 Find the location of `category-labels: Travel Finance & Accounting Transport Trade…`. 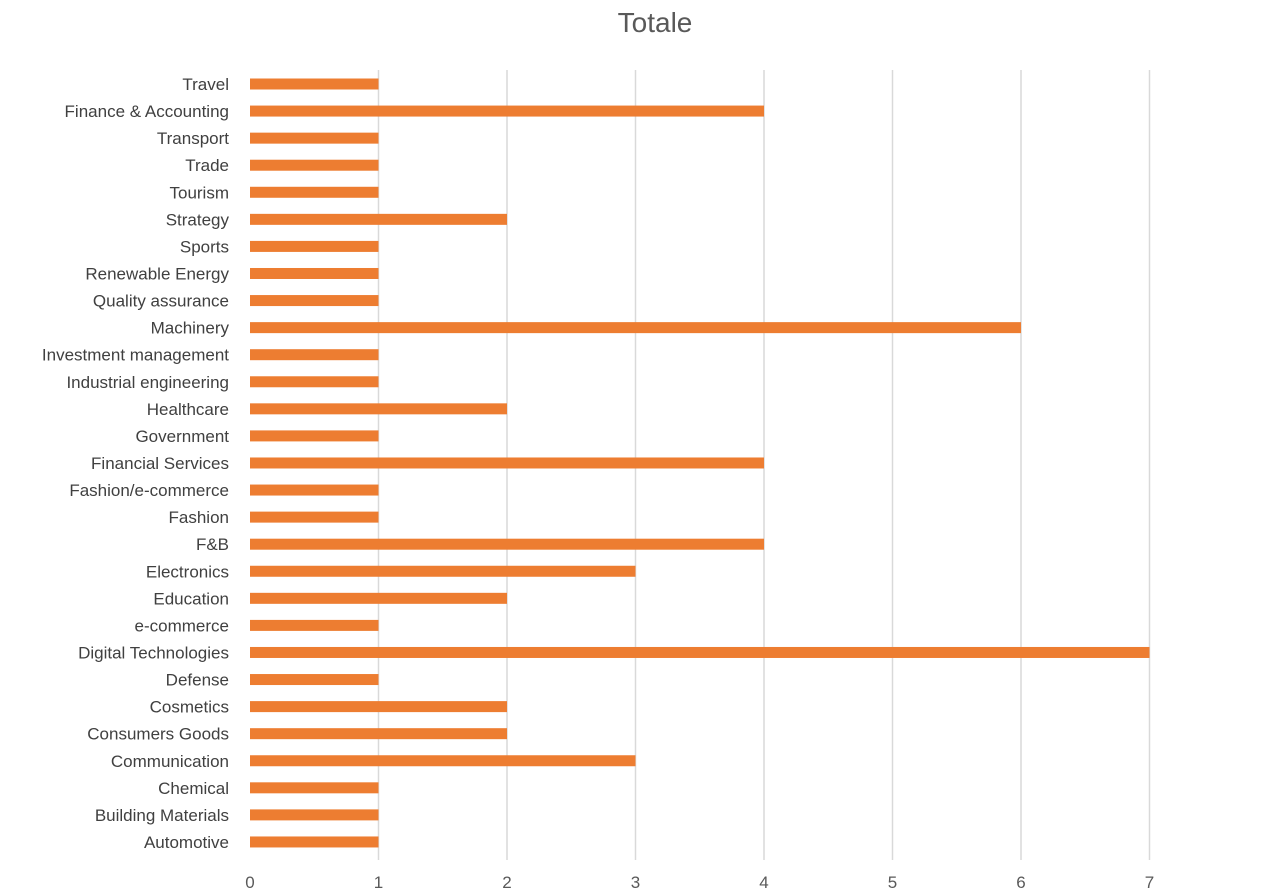

category-labels: Travel Finance & Accounting Transport Trade… is located at coordinates (136, 463).